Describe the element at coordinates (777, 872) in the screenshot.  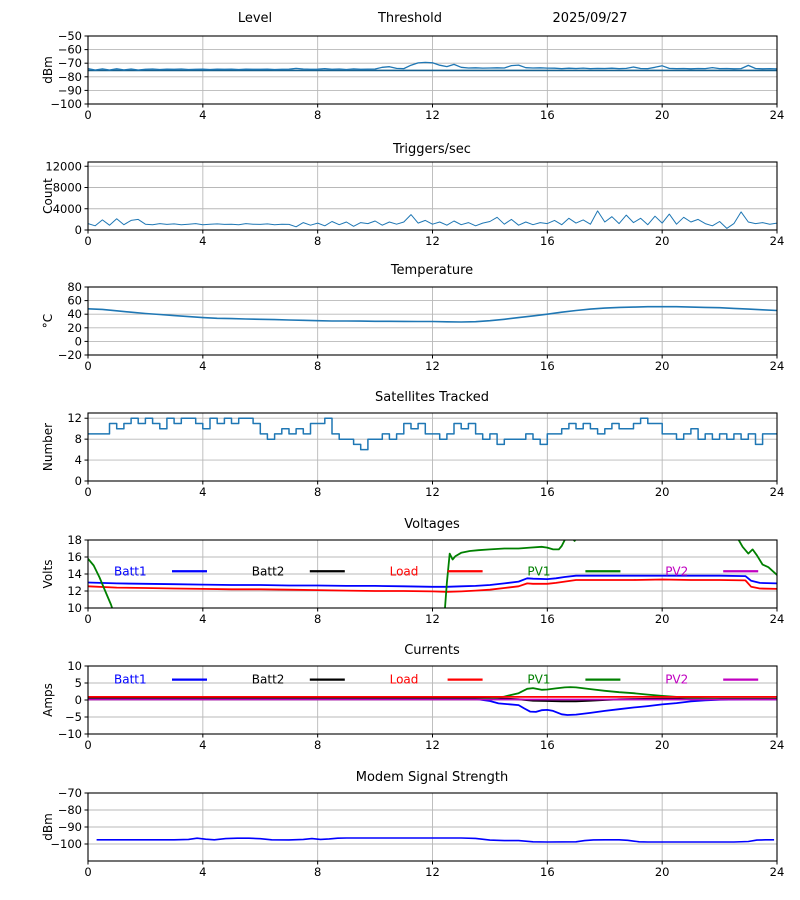
I see `modem-xtick-label: 24` at that location.